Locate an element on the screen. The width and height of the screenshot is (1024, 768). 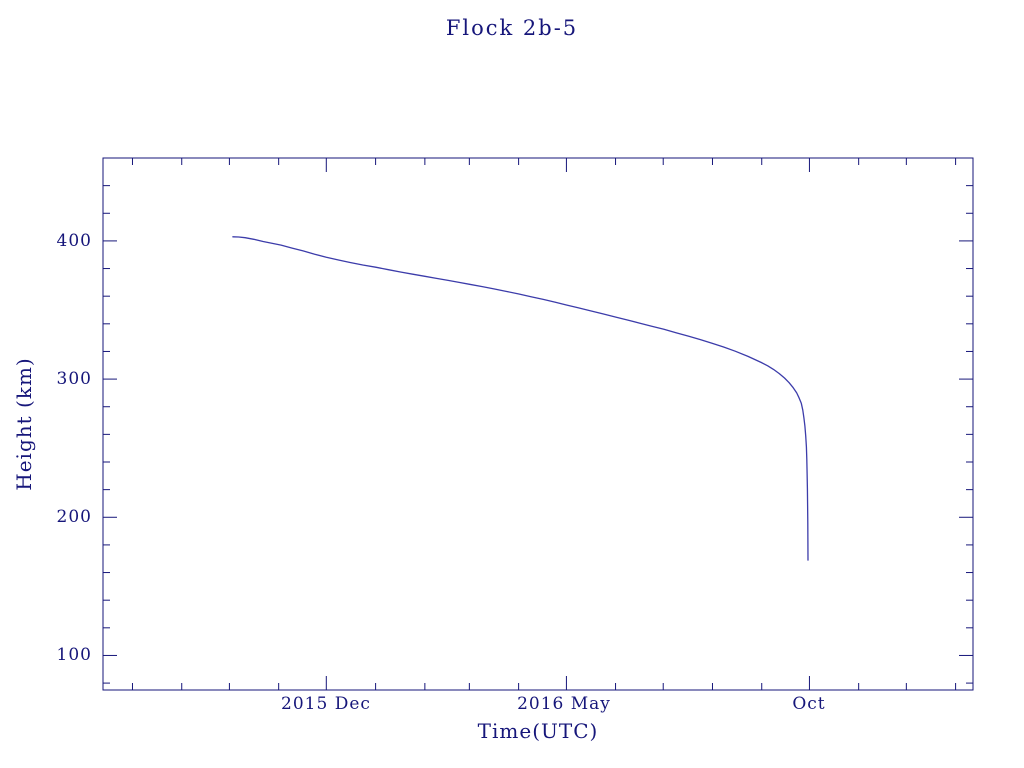
y-axis-label: Height (km) is located at coordinates (24, 424).